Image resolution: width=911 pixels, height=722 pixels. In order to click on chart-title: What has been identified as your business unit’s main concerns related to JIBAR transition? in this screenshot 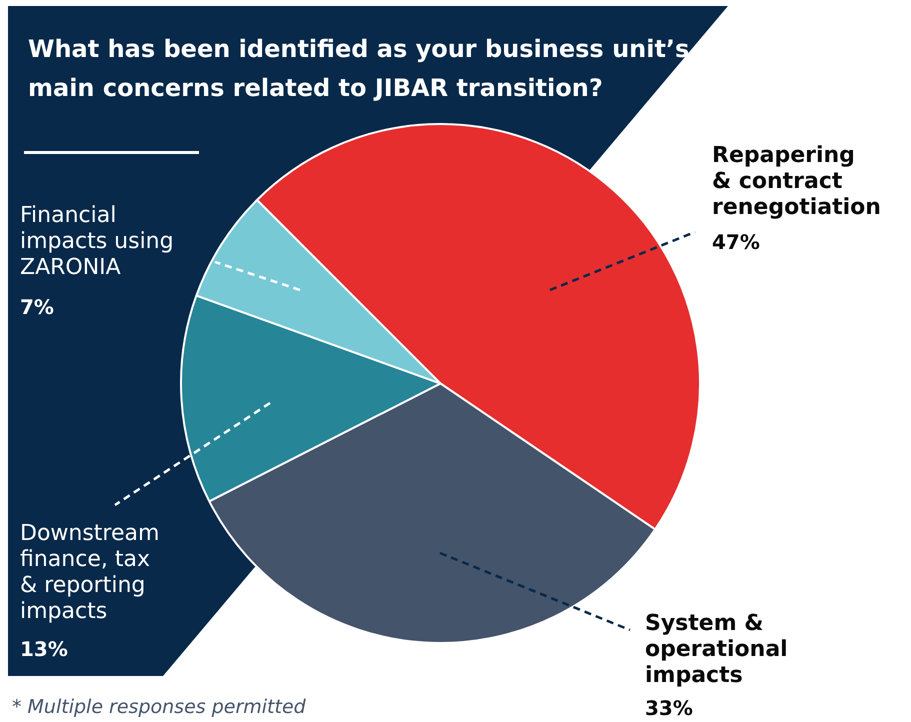, I will do `click(359, 69)`.